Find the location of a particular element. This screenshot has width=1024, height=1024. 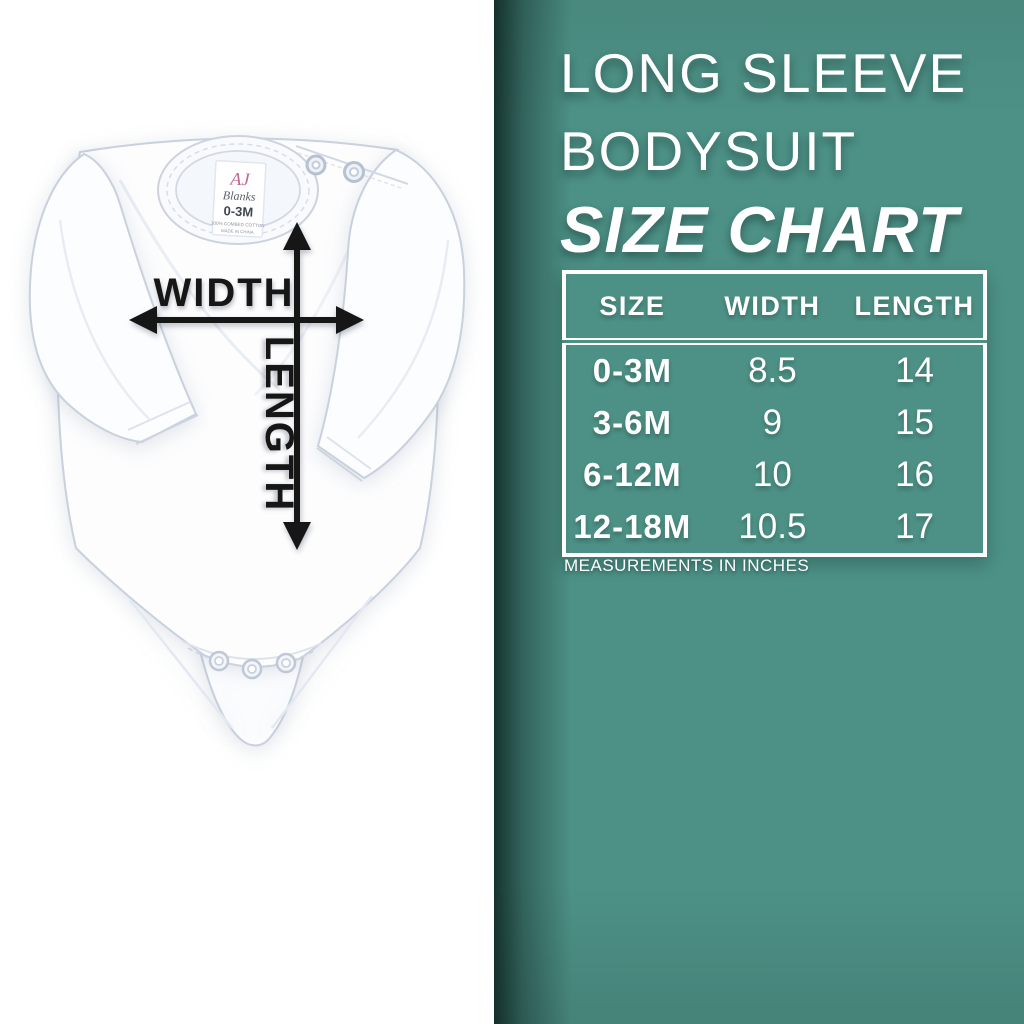

measurement-arrows is located at coordinates (246, 386).